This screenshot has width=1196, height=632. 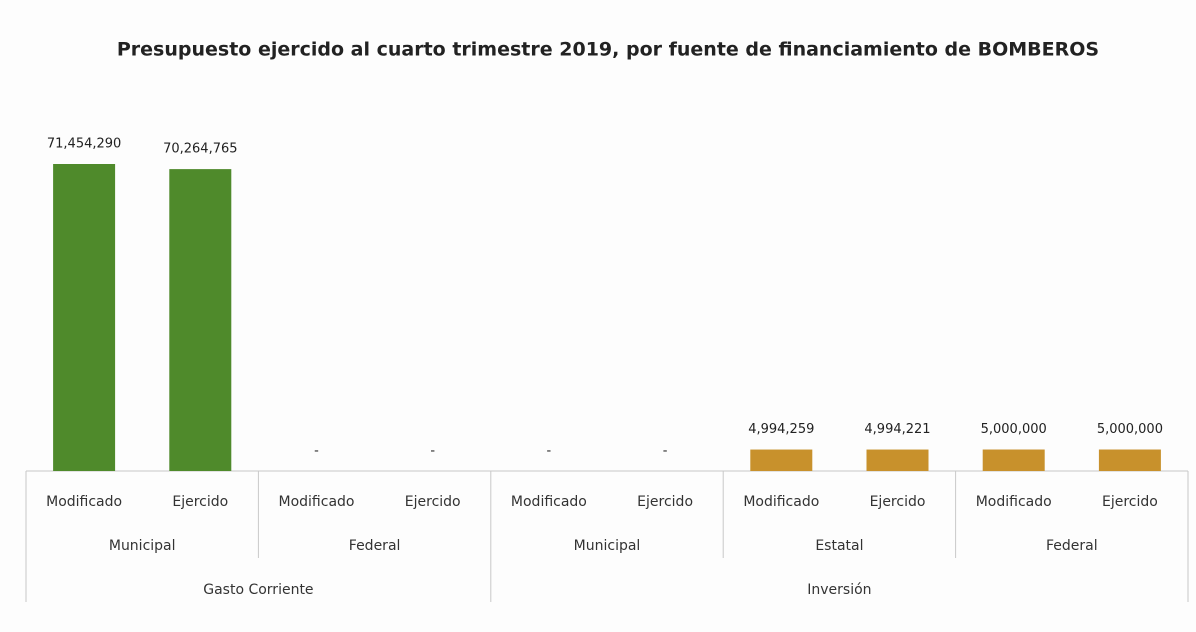 I want to click on data-label: 4,994,221, so click(x=897, y=429).